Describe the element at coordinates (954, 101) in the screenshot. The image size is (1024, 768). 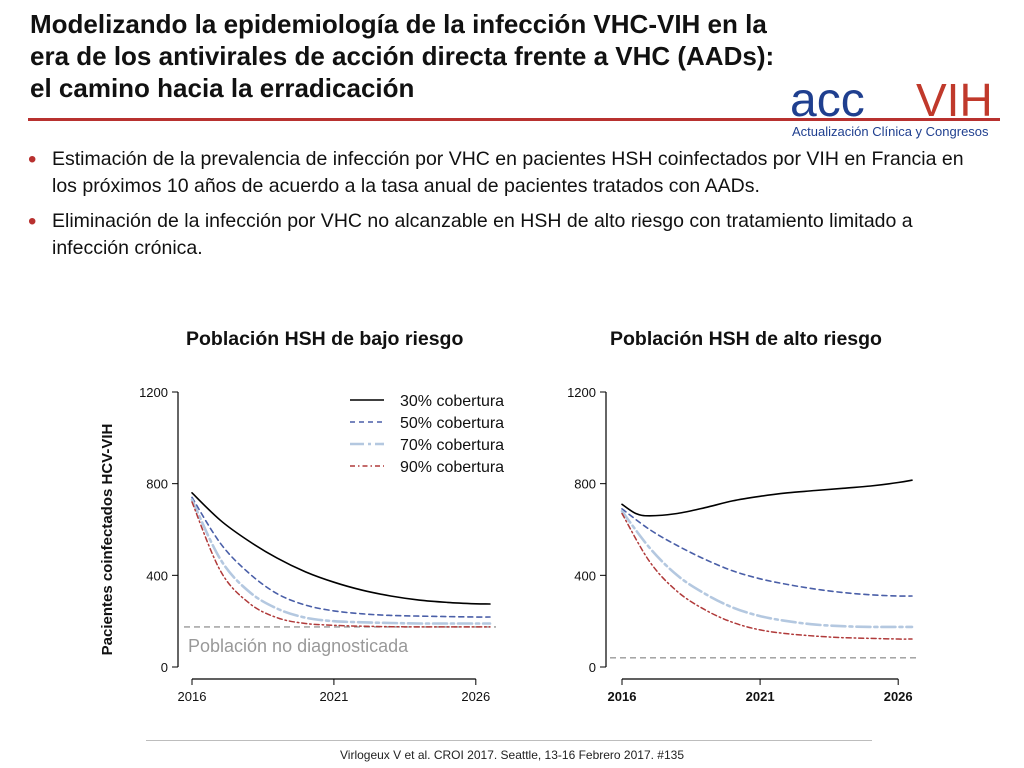
I see `logo-vih-text: VIH` at that location.